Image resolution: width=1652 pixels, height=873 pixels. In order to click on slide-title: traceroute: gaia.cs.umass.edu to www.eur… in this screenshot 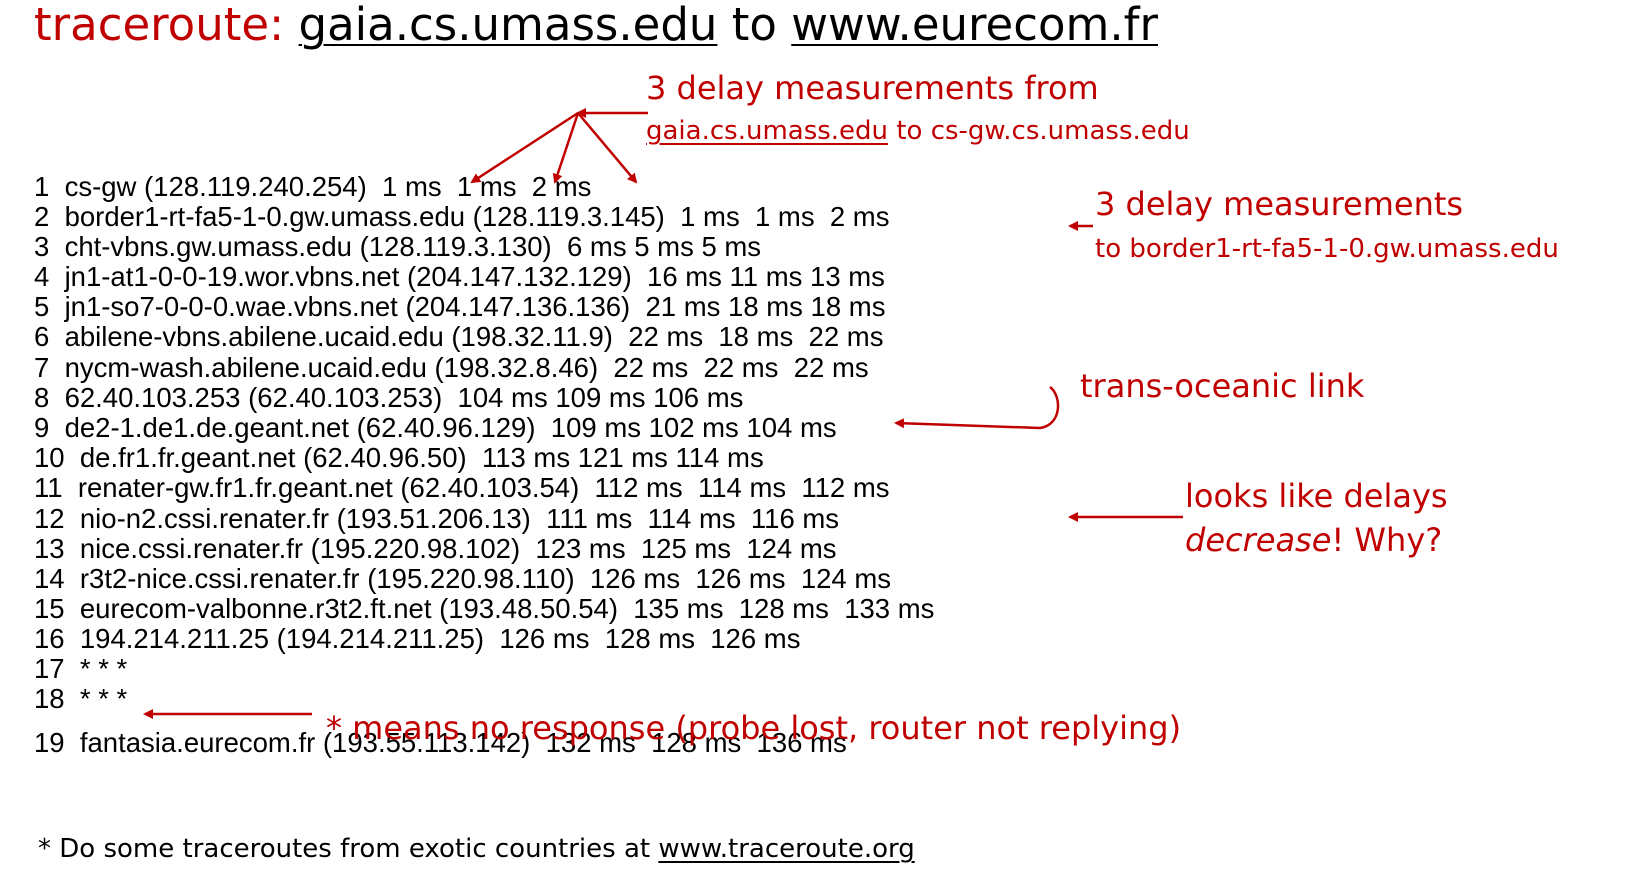, I will do `click(596, 25)`.